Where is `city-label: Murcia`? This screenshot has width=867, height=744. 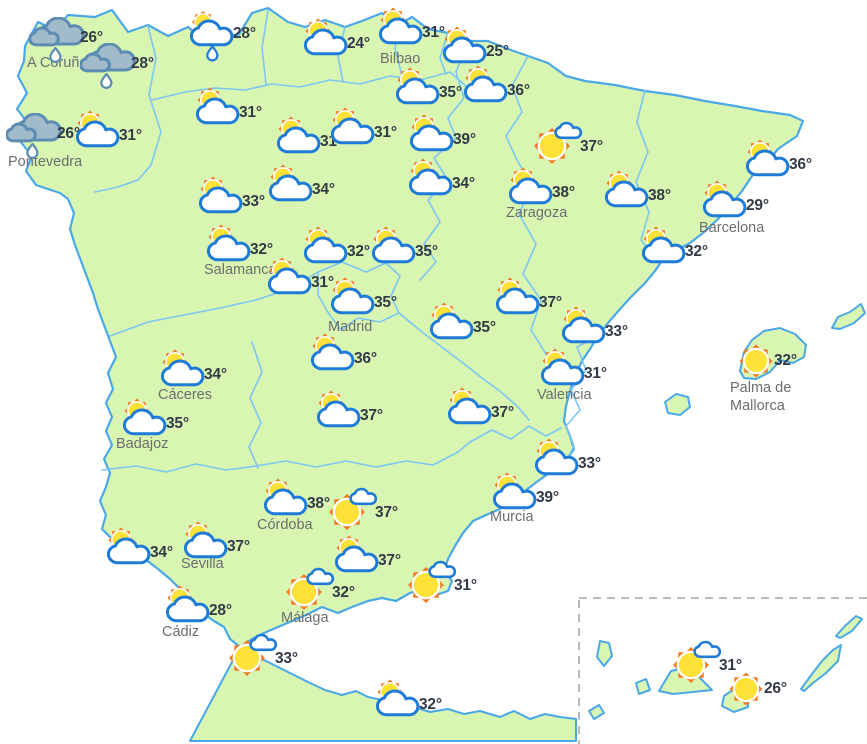 city-label: Murcia is located at coordinates (512, 517).